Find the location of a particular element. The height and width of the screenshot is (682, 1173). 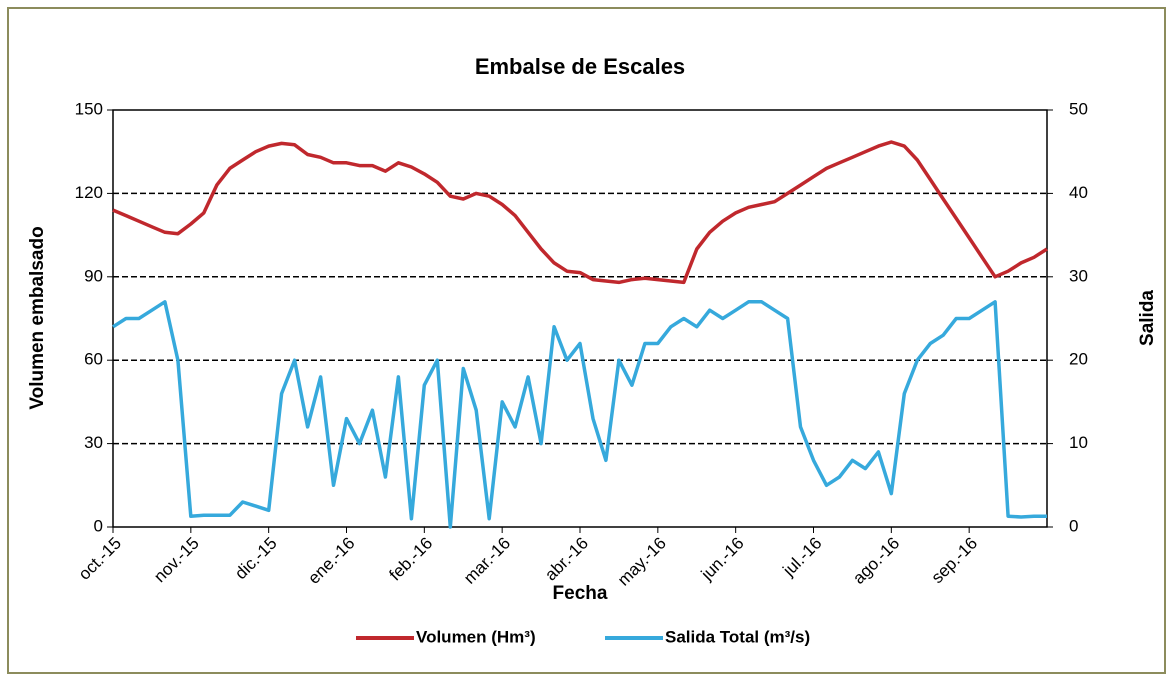

y-tick-label: 30 is located at coordinates (93, 442).